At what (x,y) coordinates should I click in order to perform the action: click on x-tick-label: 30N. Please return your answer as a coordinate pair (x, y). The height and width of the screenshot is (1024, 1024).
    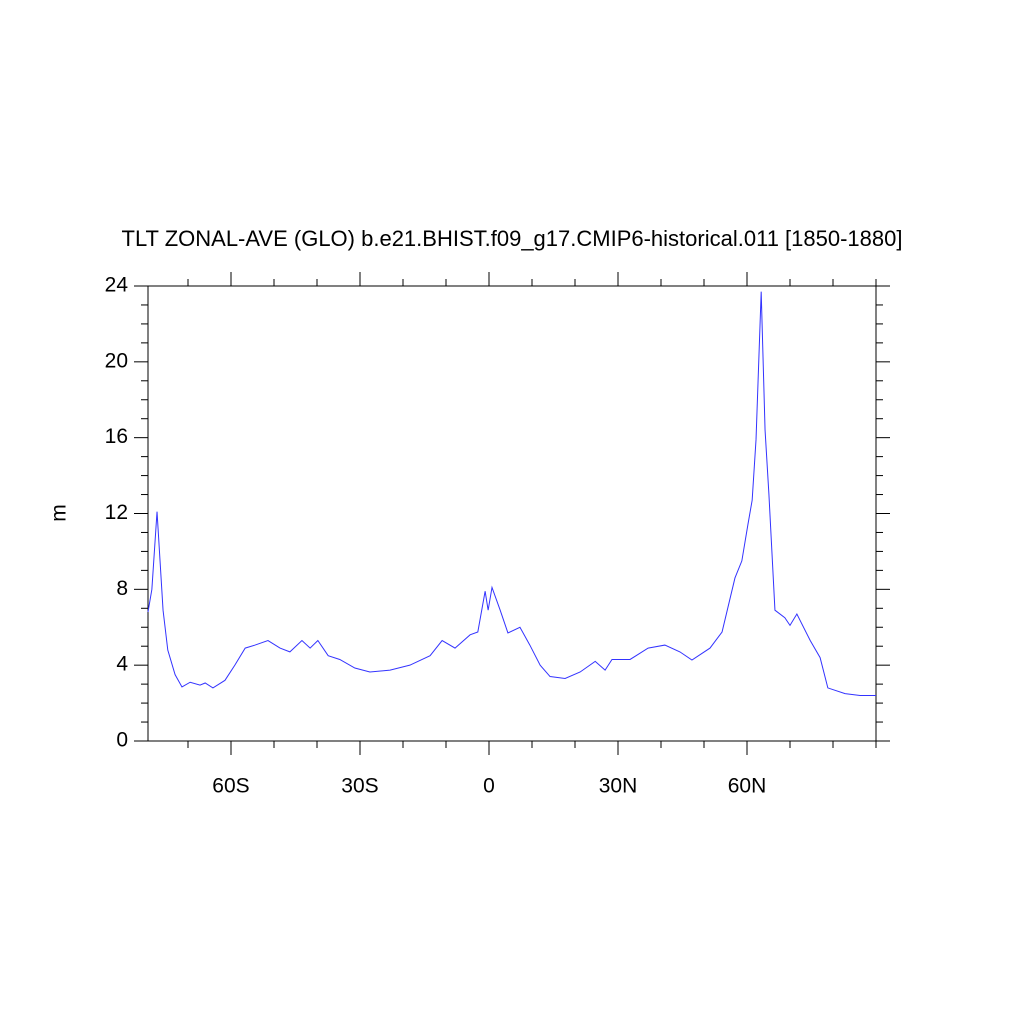
    Looking at the image, I should click on (618, 786).